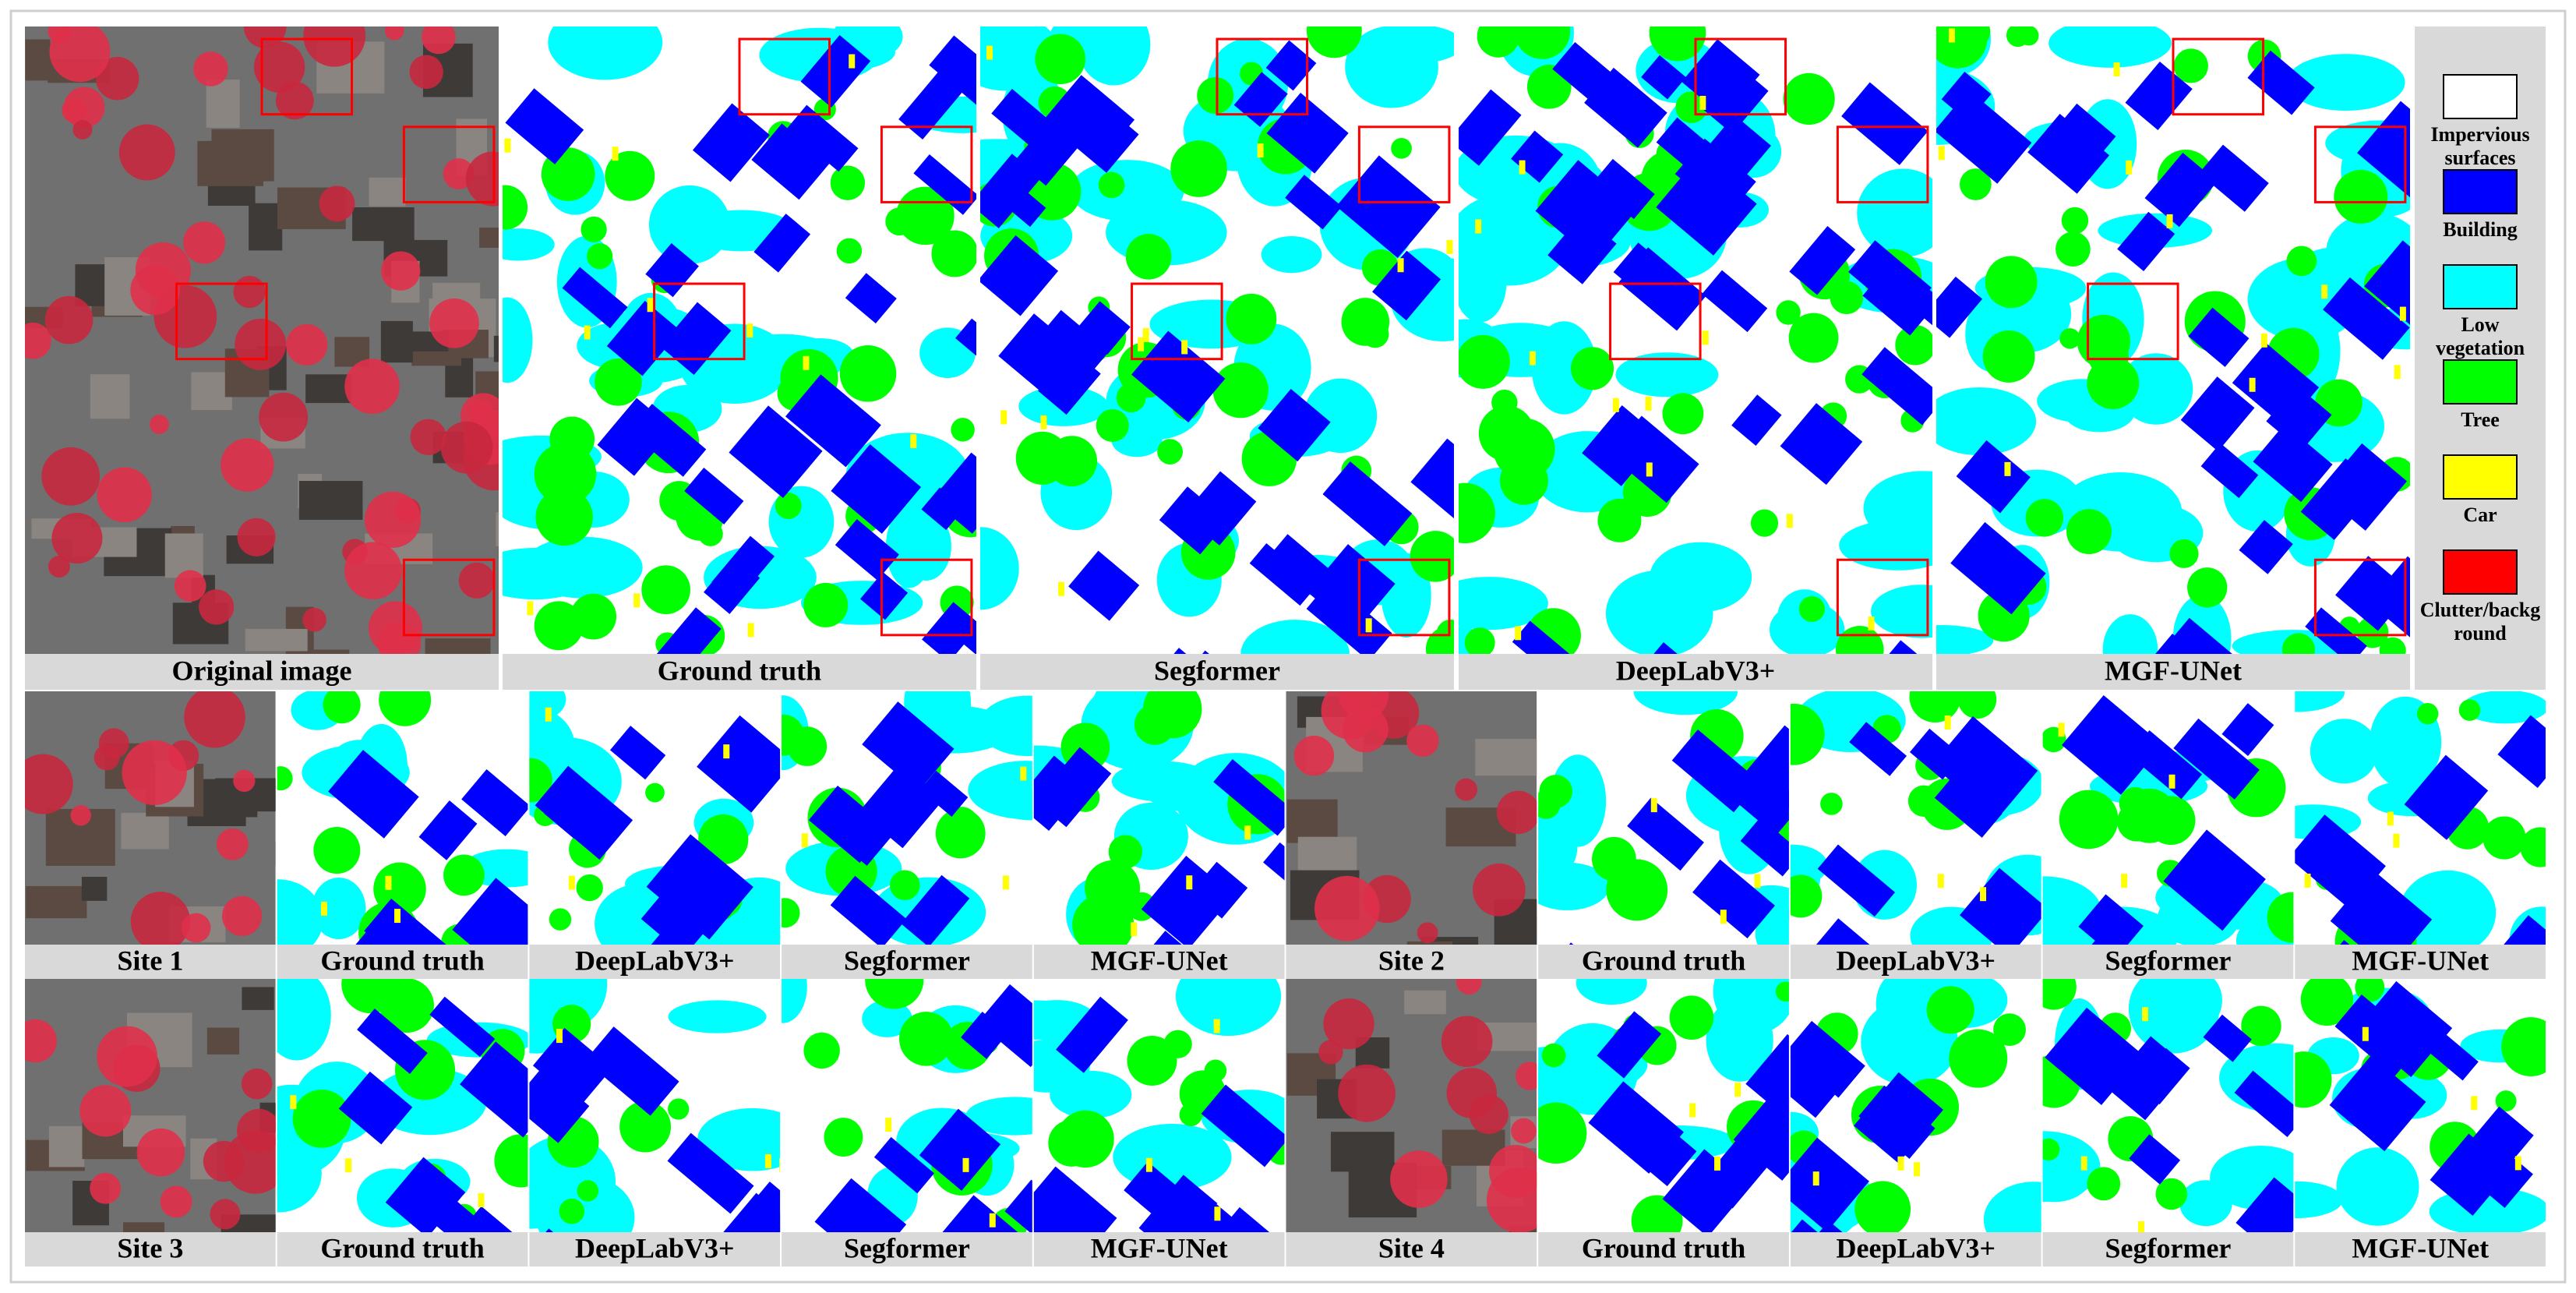 Image resolution: width=2576 pixels, height=1293 pixels. I want to click on caption: DeepLabV3+, so click(1916, 960).